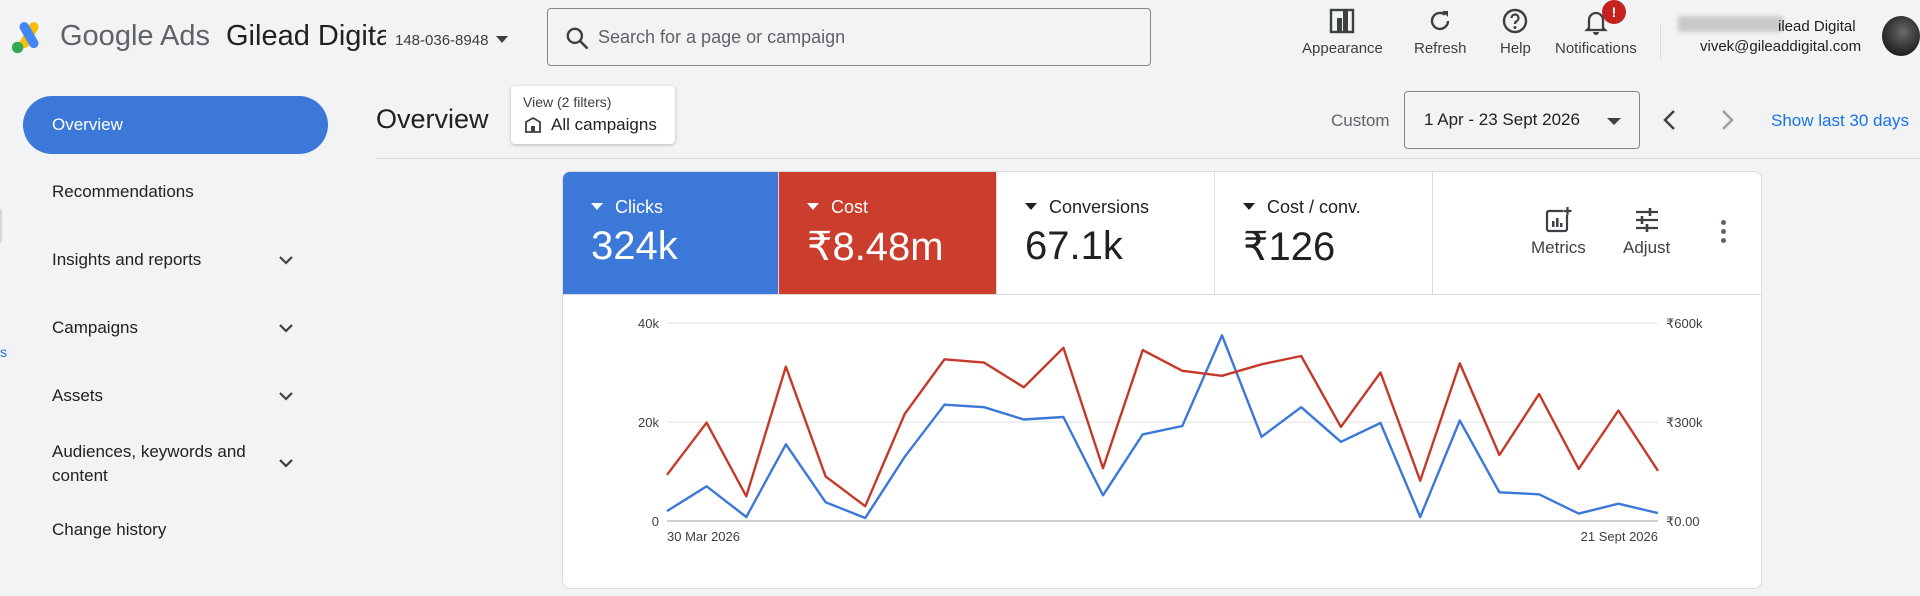 The height and width of the screenshot is (596, 1920). What do you see at coordinates (1360, 120) in the screenshot?
I see `date-mode-label: Custom` at bounding box center [1360, 120].